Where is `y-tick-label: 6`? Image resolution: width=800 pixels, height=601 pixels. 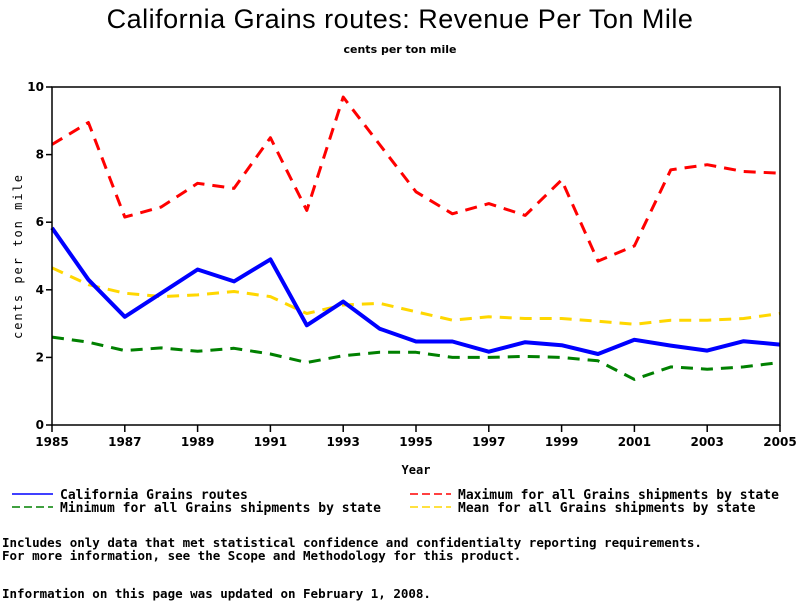
y-tick-label: 6 is located at coordinates (40, 222).